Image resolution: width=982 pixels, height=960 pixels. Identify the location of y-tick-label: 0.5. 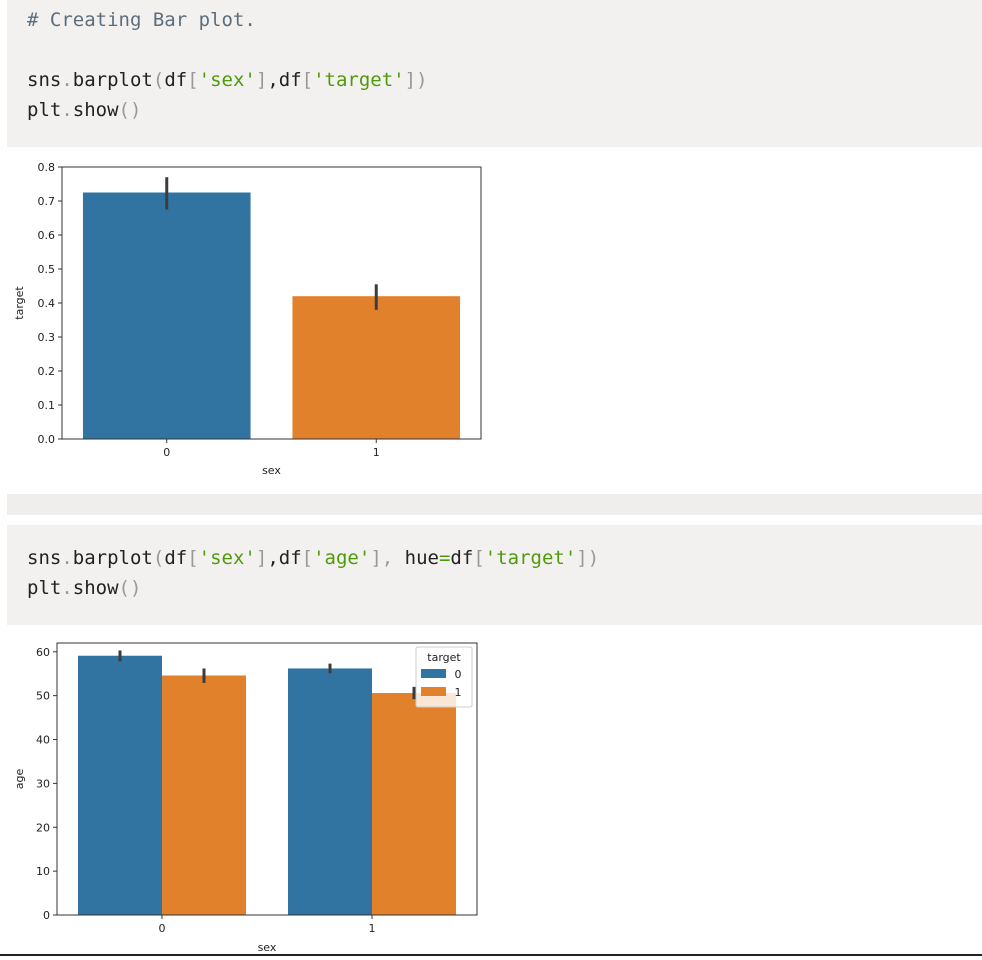
(47, 269).